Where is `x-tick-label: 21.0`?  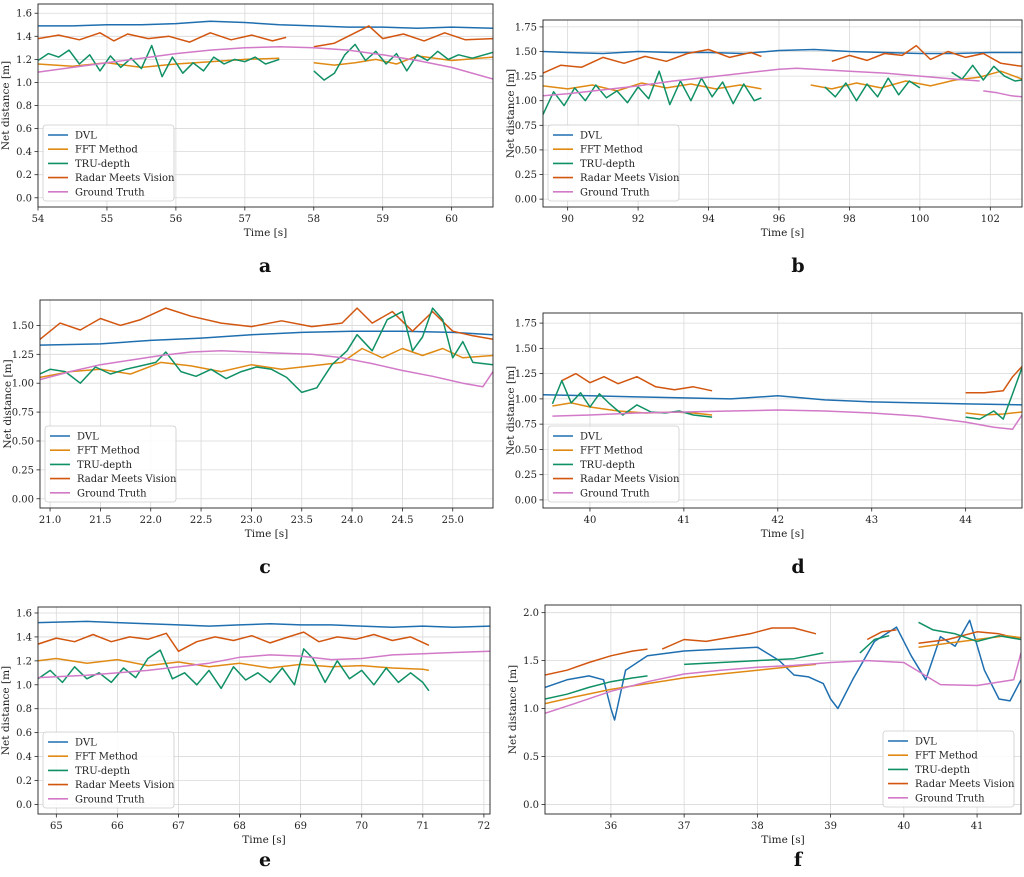 x-tick-label: 21.0 is located at coordinates (50, 520).